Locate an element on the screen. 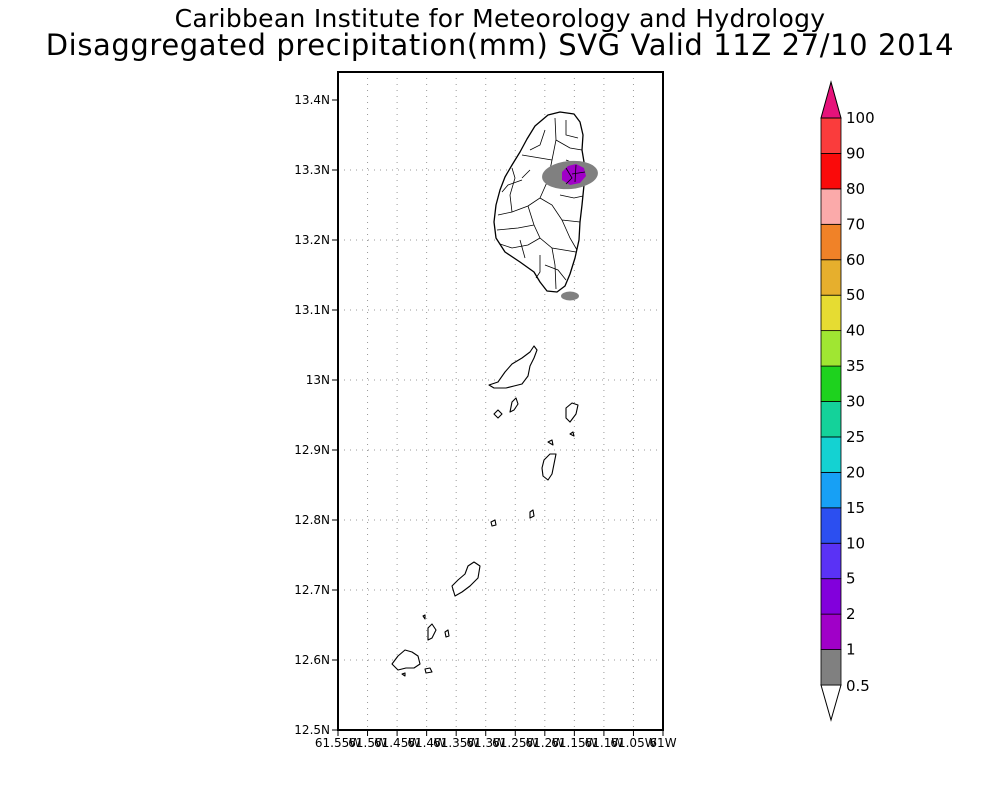  lon-tick-label: 61.3W is located at coordinates (485, 743).